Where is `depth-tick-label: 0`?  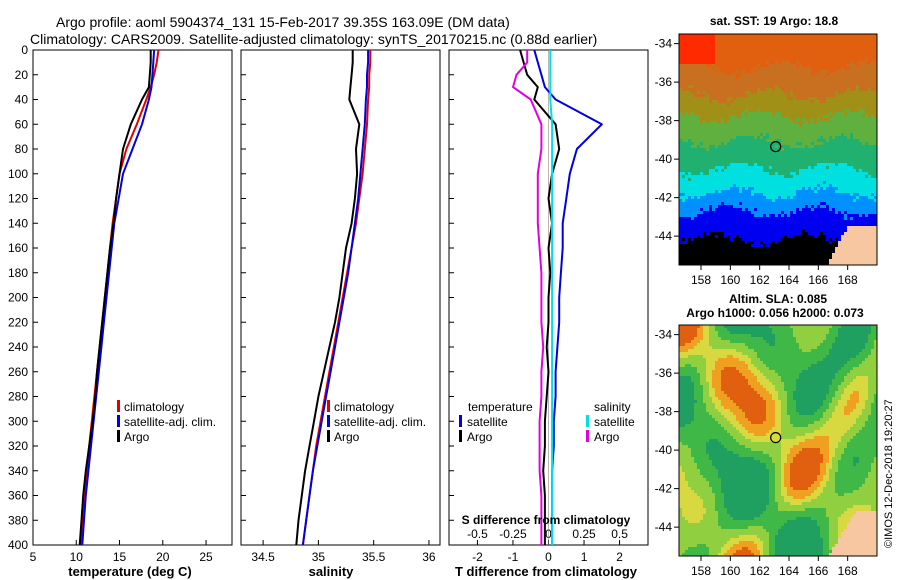
depth-tick-label: 0 is located at coordinates (24, 50).